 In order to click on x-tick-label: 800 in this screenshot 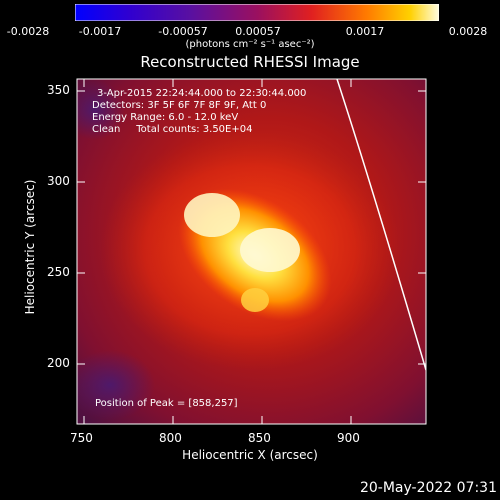, I will do `click(170, 438)`.